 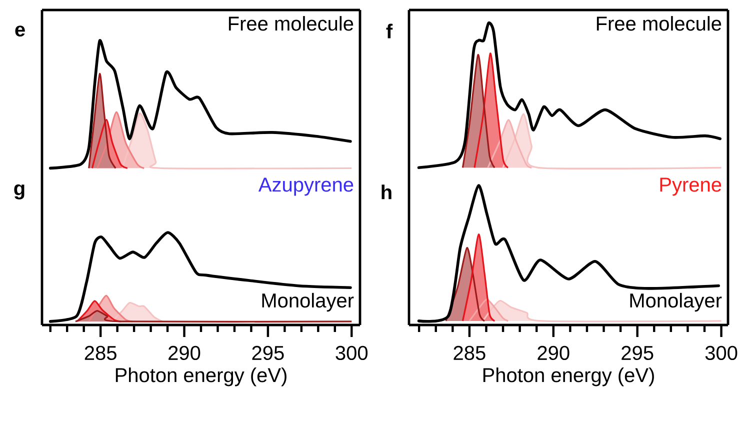 What do you see at coordinates (291, 23) in the screenshot?
I see `text: Free molecule` at bounding box center [291, 23].